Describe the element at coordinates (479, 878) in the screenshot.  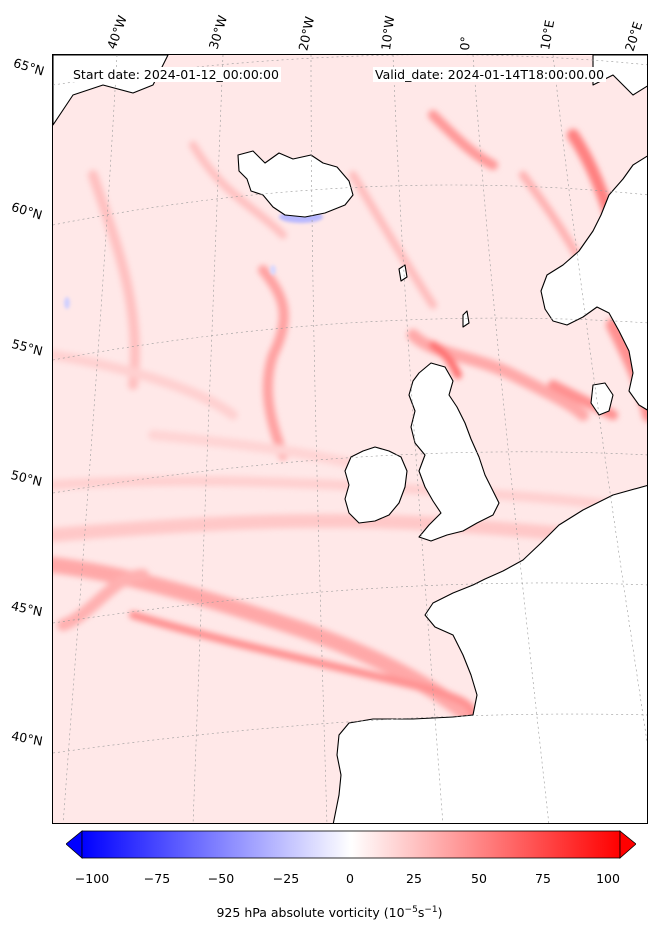
I see `colorbar-tick-label: 50` at that location.